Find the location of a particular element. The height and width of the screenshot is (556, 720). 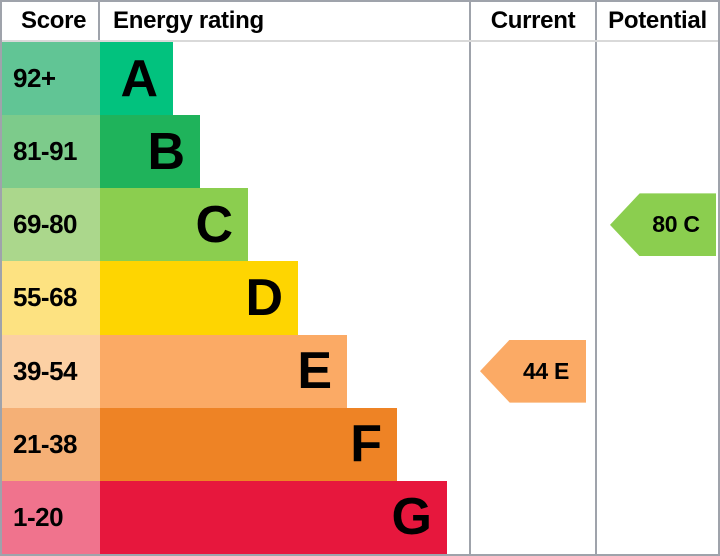

rating-letter: B is located at coordinates (166, 151).